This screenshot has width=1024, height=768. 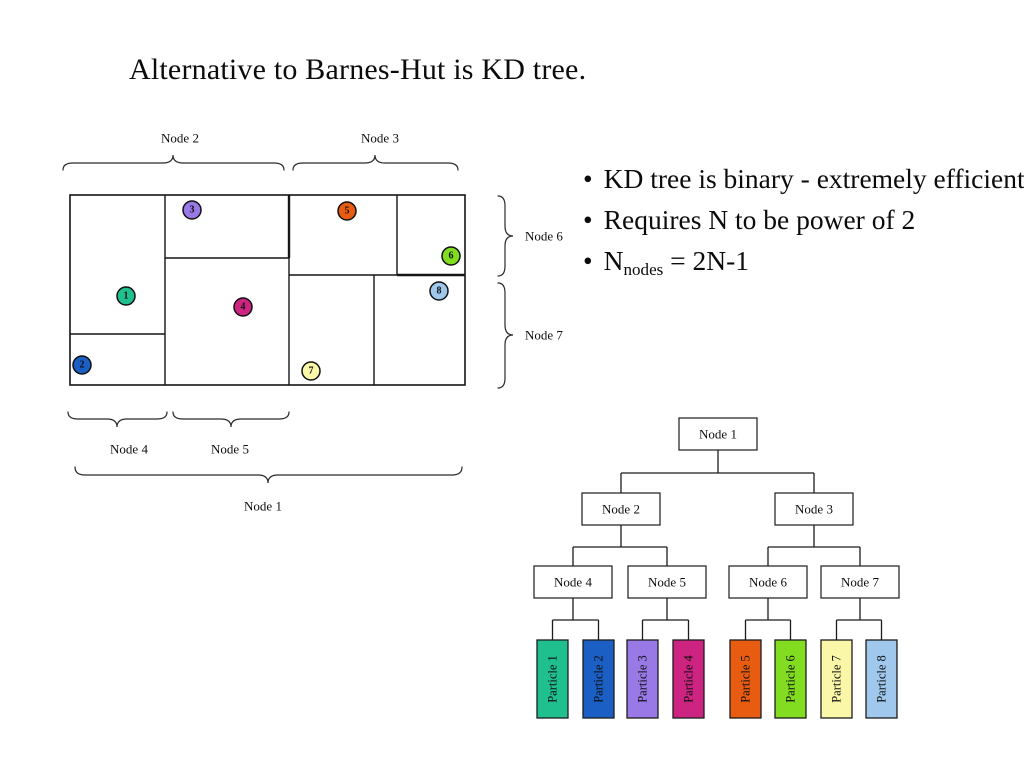 I want to click on particle-1-num: 1, so click(x=126, y=296).